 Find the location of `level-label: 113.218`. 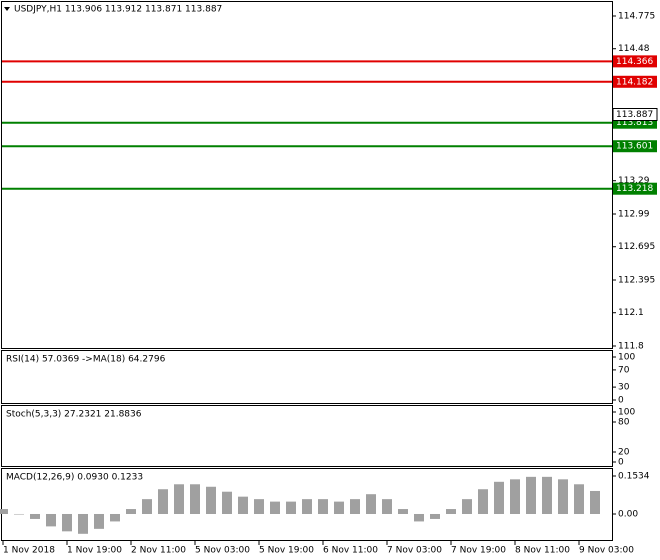

level-label: 113.218 is located at coordinates (634, 189).